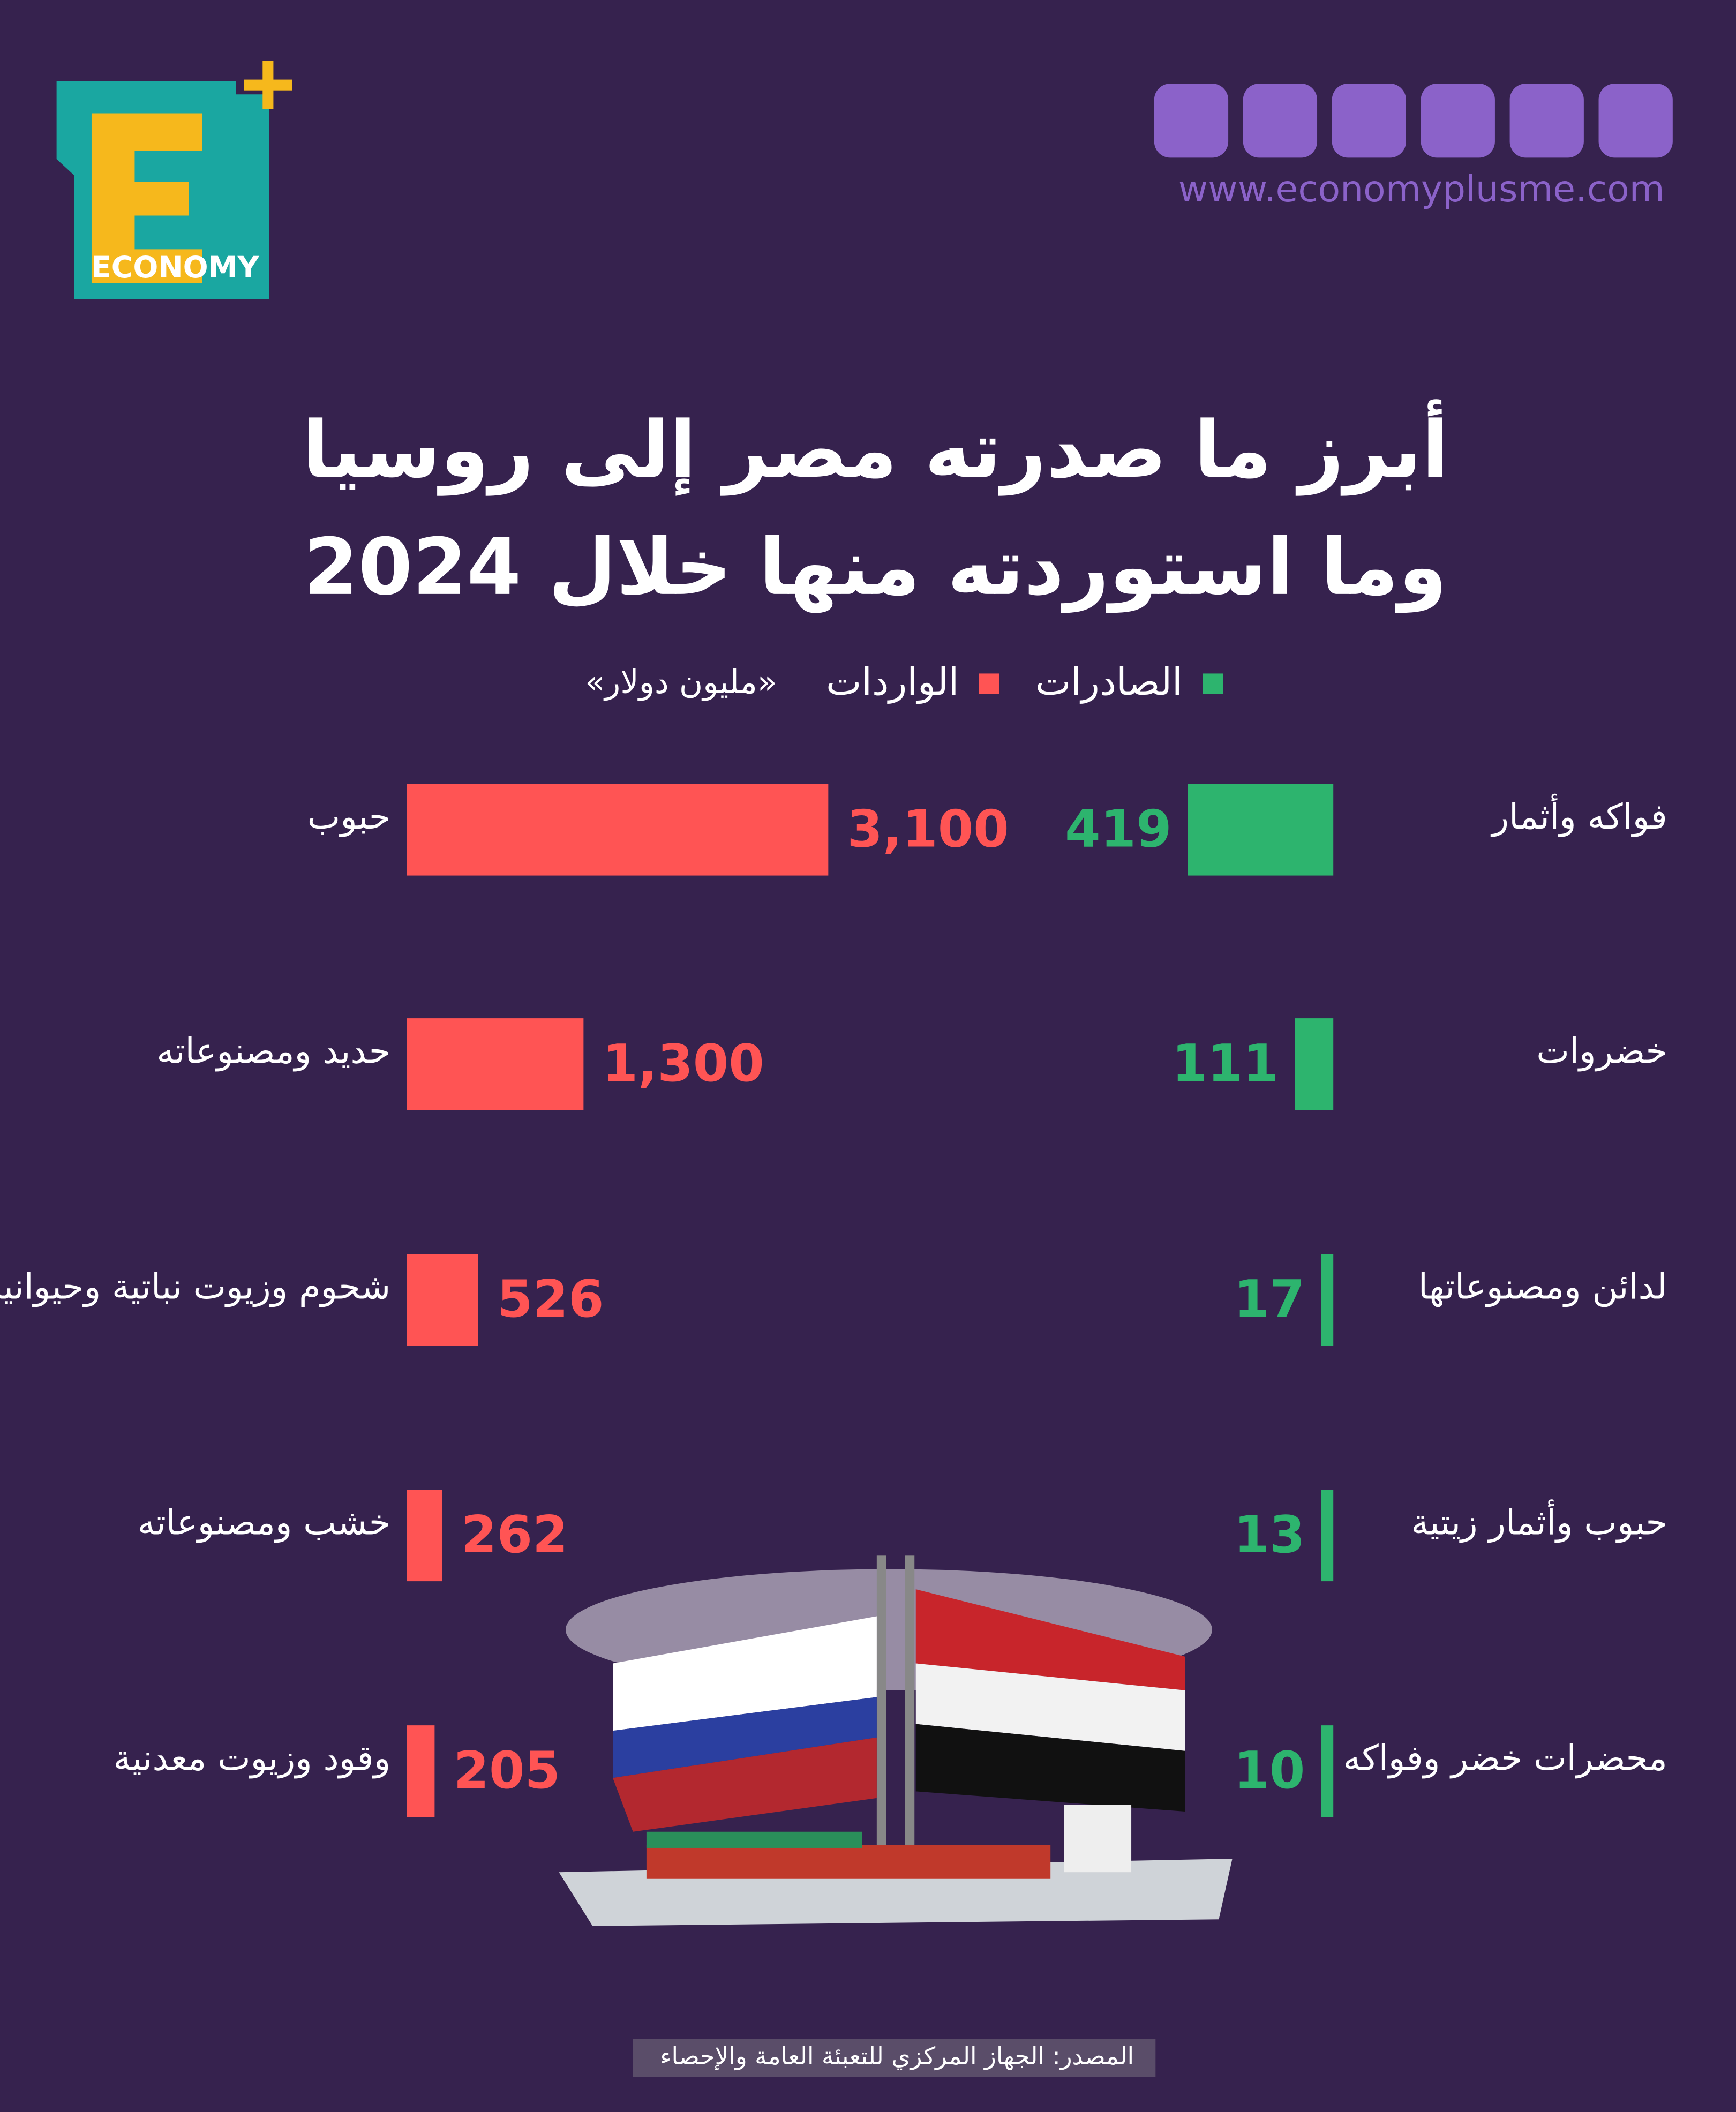 This screenshot has height=2112, width=1736. What do you see at coordinates (681, 682) in the screenshot?
I see `unit-label: «مليون دولار»` at bounding box center [681, 682].